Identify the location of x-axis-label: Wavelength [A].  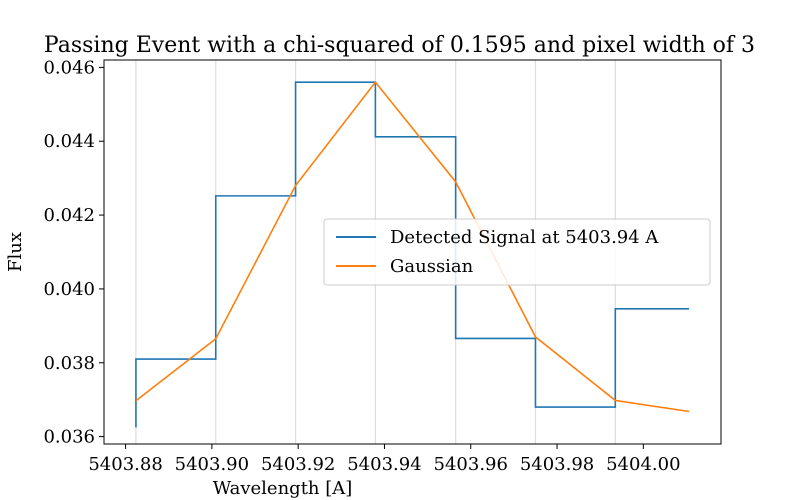
(283, 488).